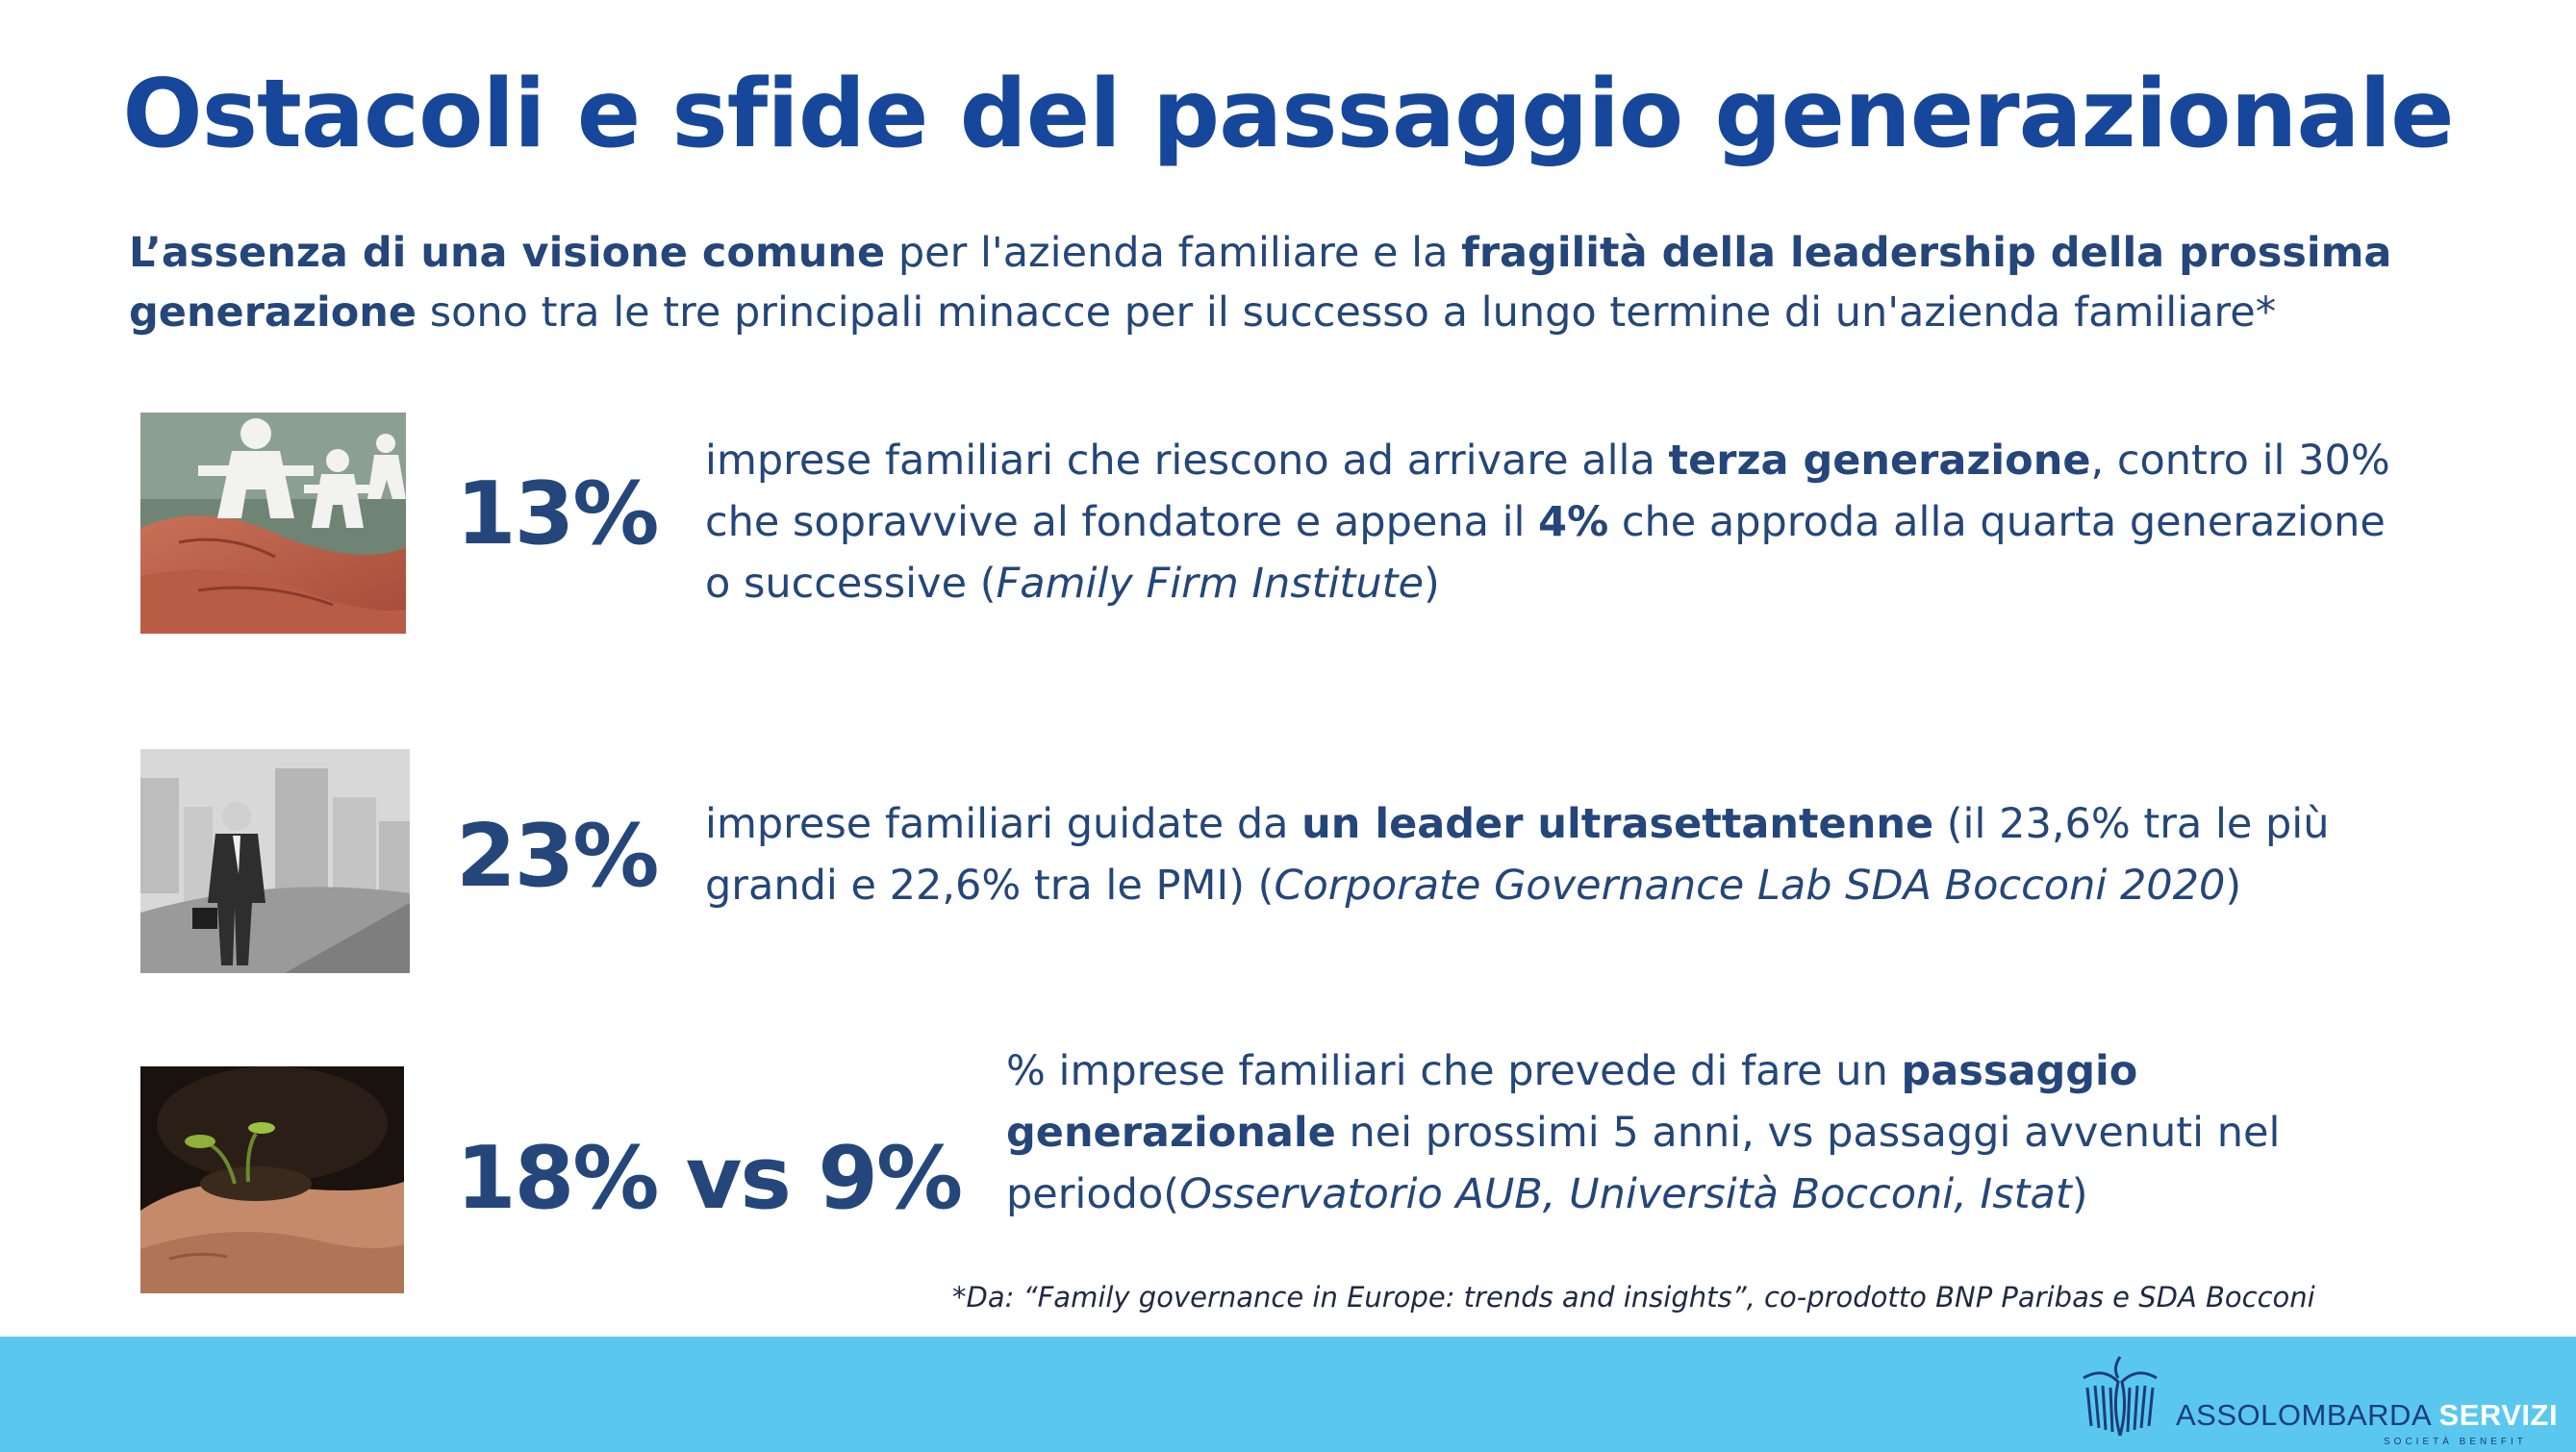  What do you see at coordinates (2499, 1415) in the screenshot?
I see `footer-brand-strong: SERVIZI` at bounding box center [2499, 1415].